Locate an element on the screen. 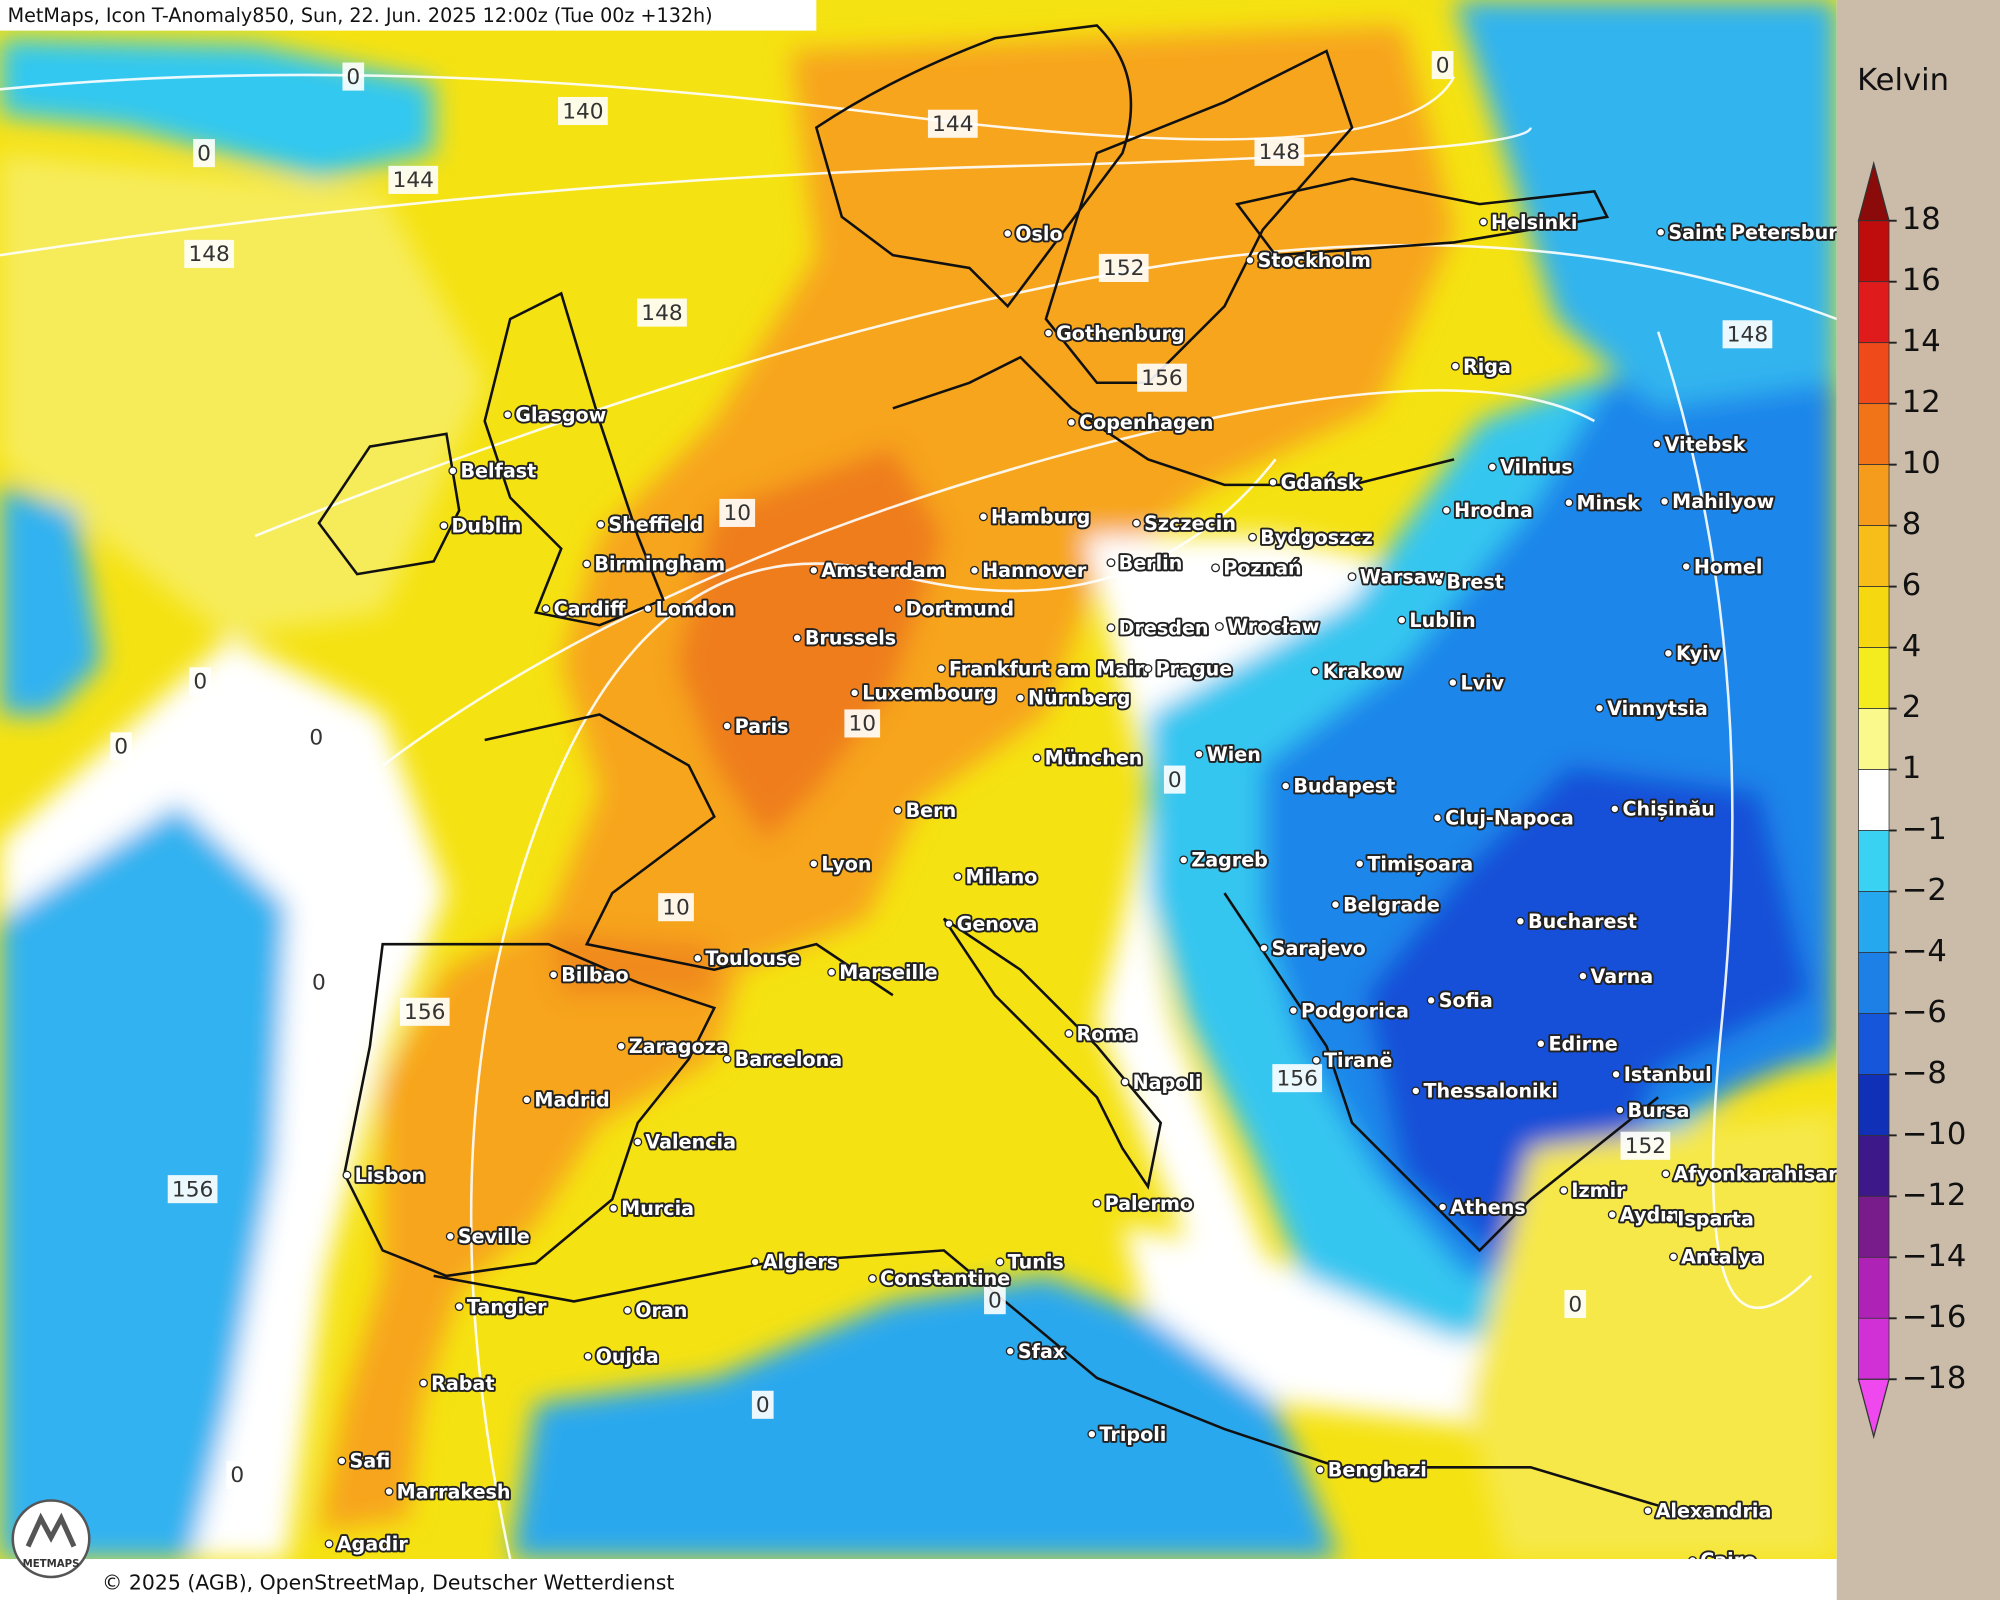 The width and height of the screenshot is (2000, 1600). city-label: Rabat is located at coordinates (462, 1383).